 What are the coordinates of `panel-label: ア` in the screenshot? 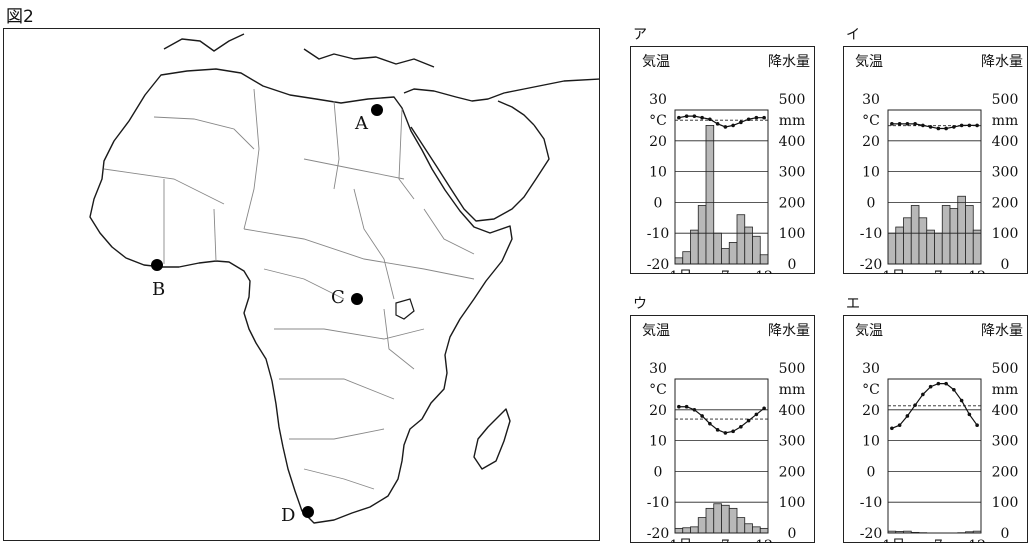 It's located at (640, 35).